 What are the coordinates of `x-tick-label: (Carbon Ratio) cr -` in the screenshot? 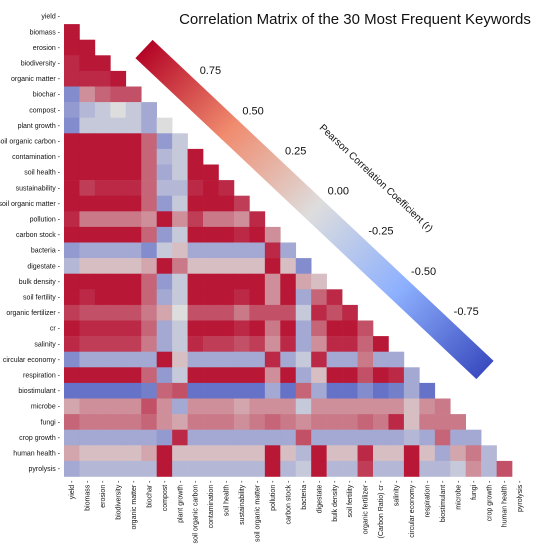 It's located at (381, 509).